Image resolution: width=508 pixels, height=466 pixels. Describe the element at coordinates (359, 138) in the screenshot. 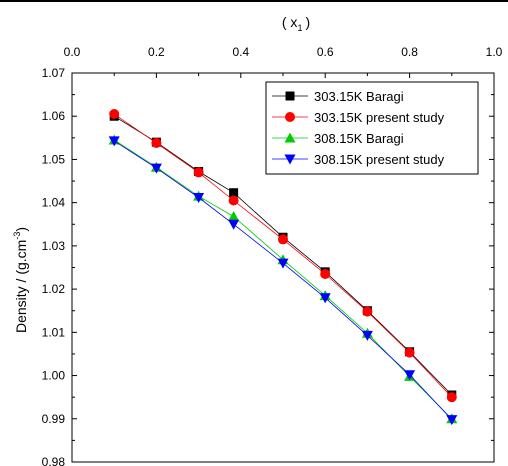

I see `legend-label: 308.15K Baragi` at that location.